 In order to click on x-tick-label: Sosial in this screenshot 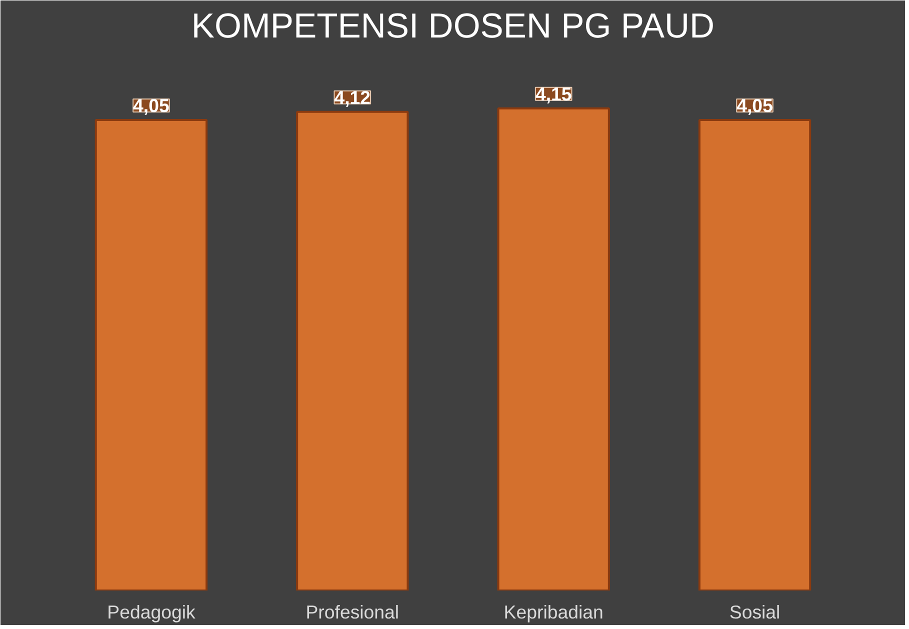, I will do `click(754, 612)`.